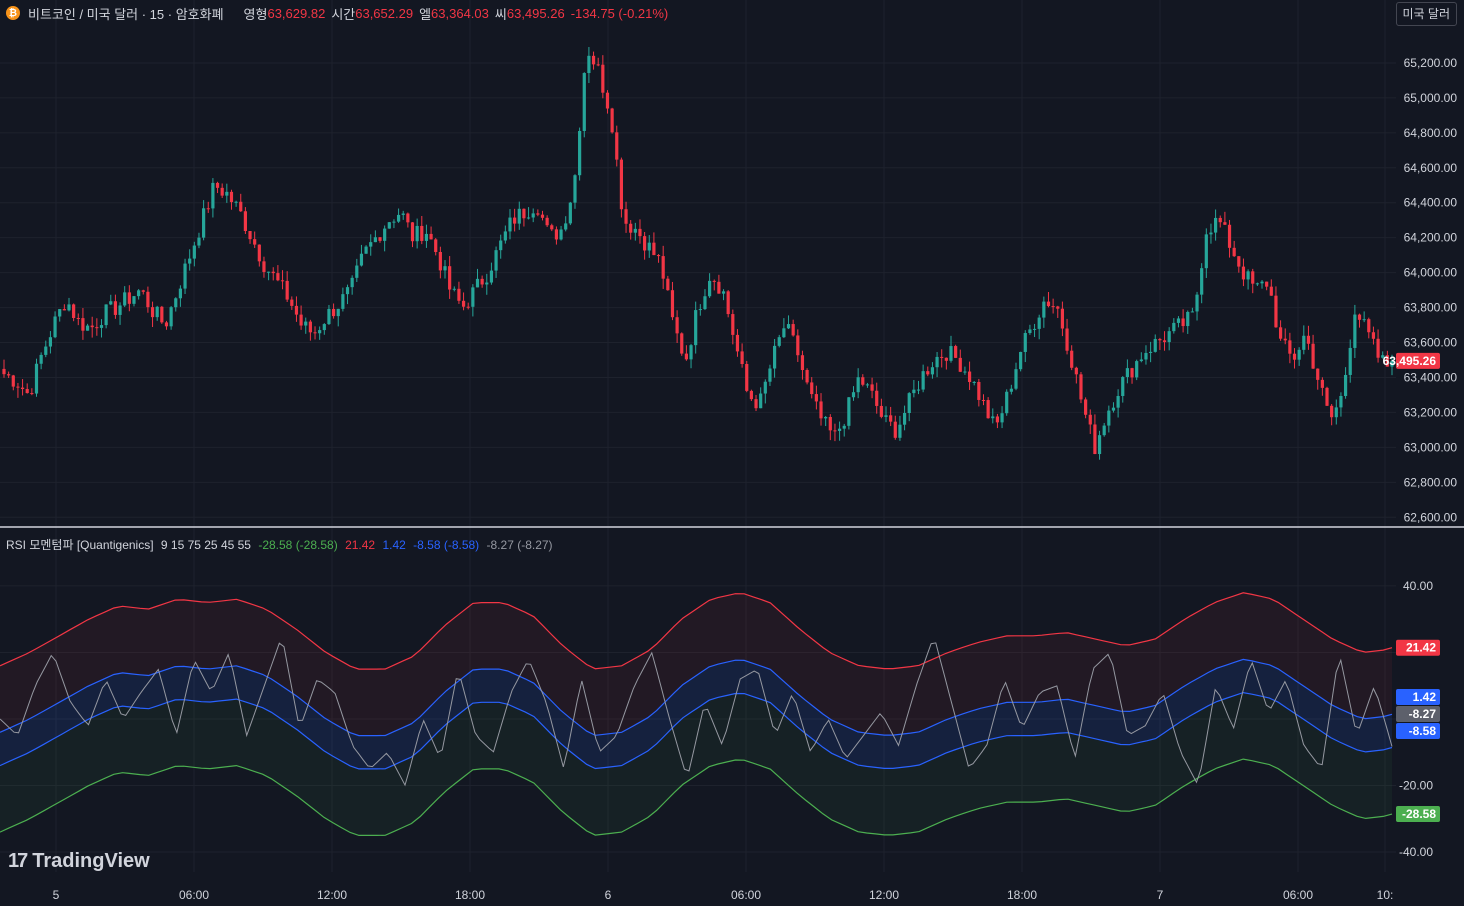 The image size is (1464, 906). What do you see at coordinates (1418, 731) in the screenshot?
I see `tag-mid_lower-bg` at bounding box center [1418, 731].